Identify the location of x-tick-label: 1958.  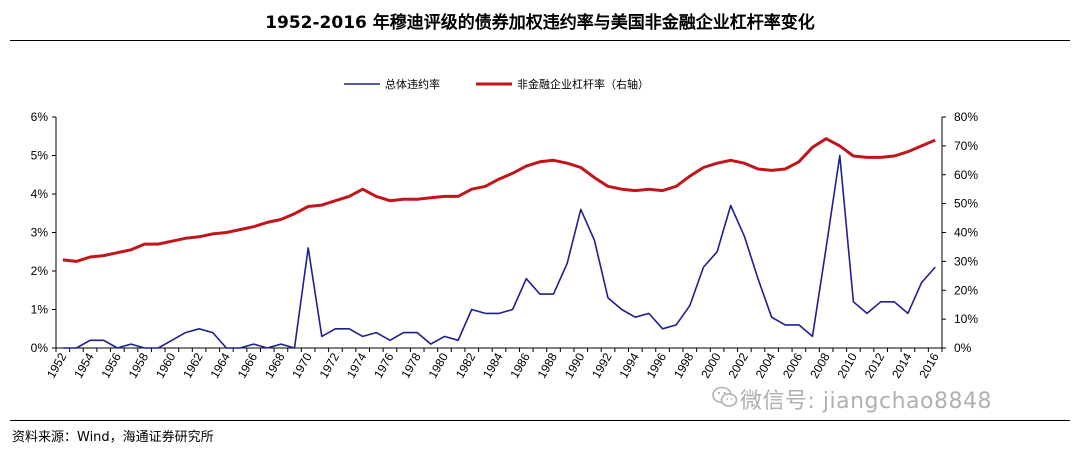
(139, 365).